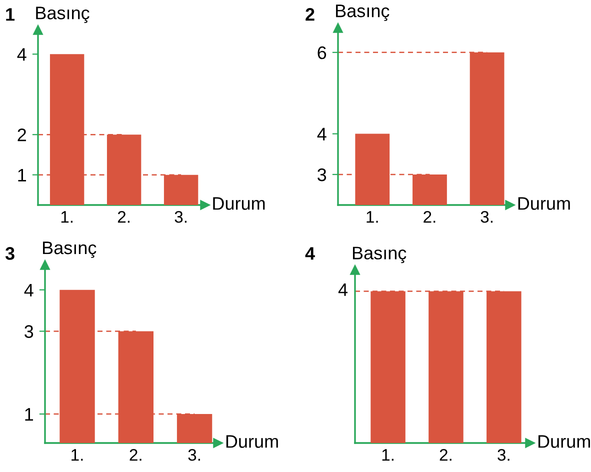 Image resolution: width=591 pixels, height=472 pixels. Describe the element at coordinates (322, 53) in the screenshot. I see `y-tick-label: 6` at that location.